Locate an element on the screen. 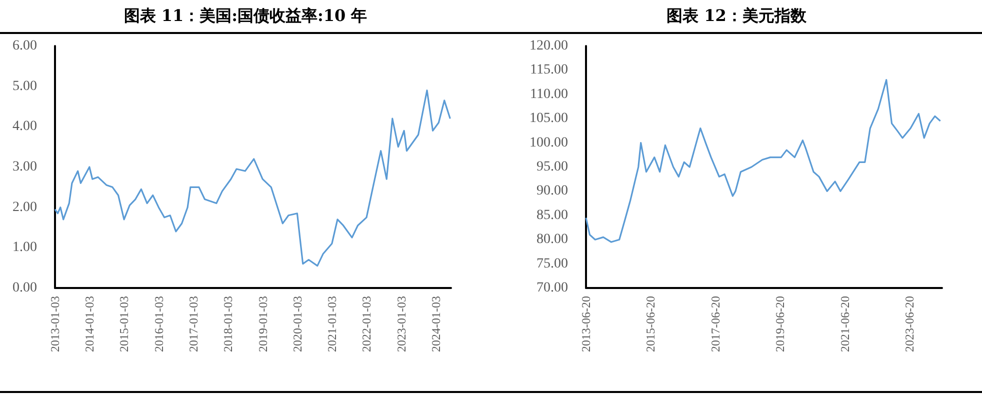 The height and width of the screenshot is (395, 982). x-tick-label: 2019-01-03 is located at coordinates (263, 324).